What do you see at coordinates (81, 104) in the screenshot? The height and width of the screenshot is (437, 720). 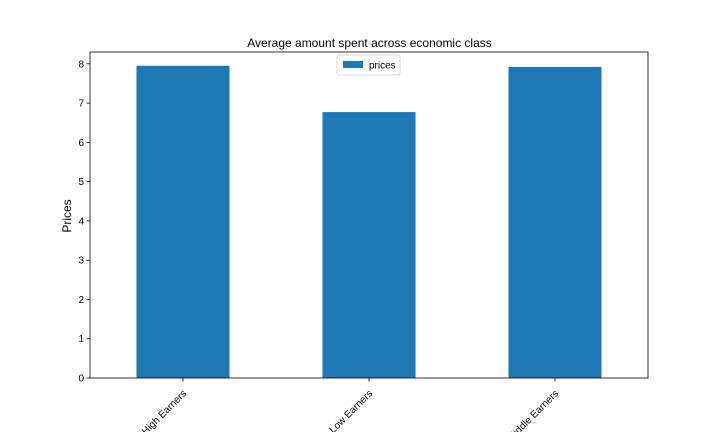 I see `y-tick-label: 7` at bounding box center [81, 104].